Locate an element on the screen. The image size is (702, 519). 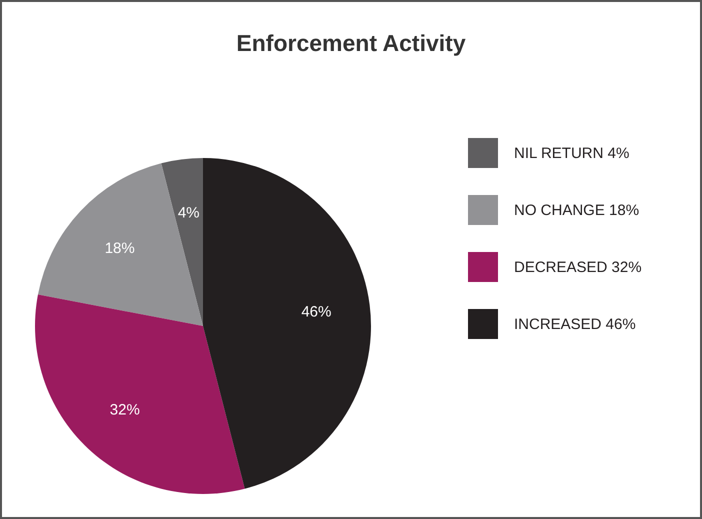
data-label: 4% is located at coordinates (189, 213).